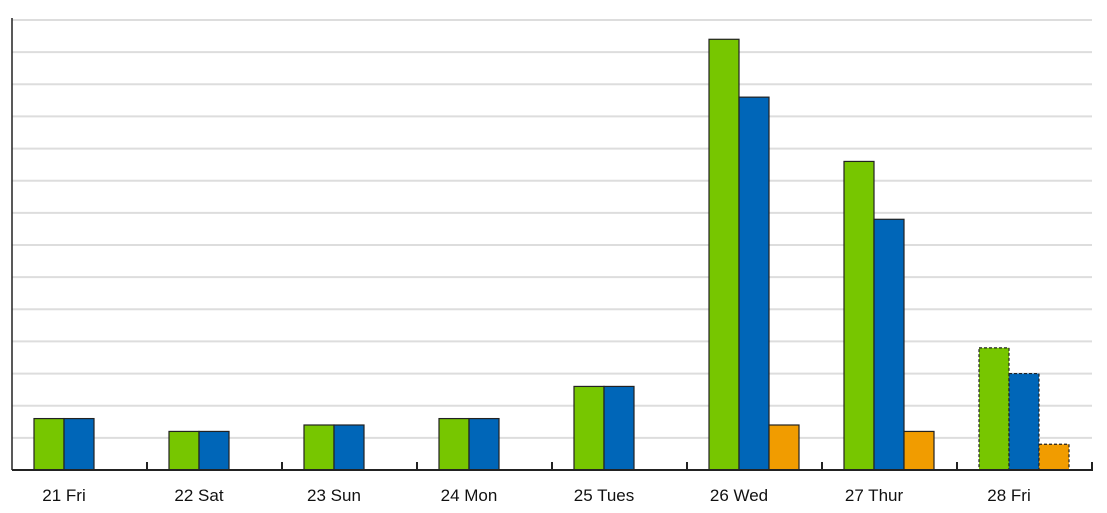 This screenshot has height=513, width=1107. Describe the element at coordinates (1008, 495) in the screenshot. I see `x-tick-label: 28 Fri` at that location.